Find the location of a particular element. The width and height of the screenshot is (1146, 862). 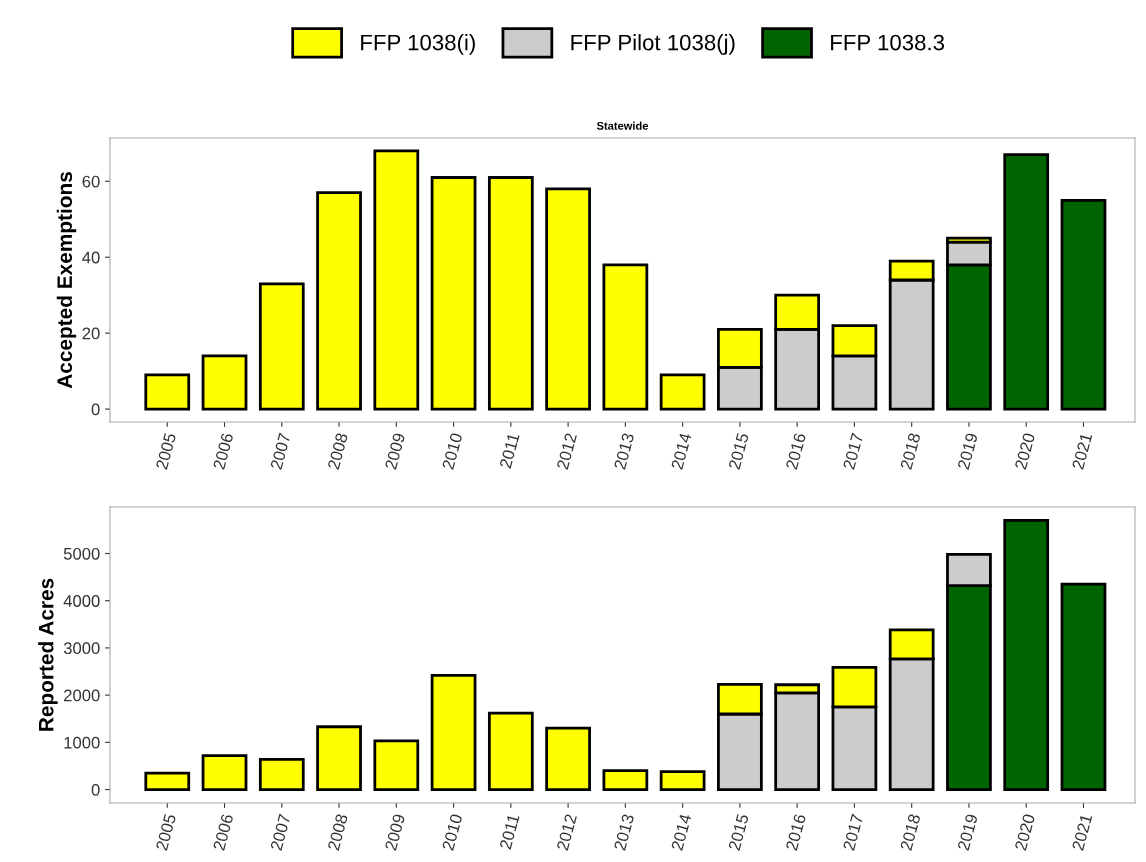

legend-label: FFP 1038.3 is located at coordinates (888, 42).